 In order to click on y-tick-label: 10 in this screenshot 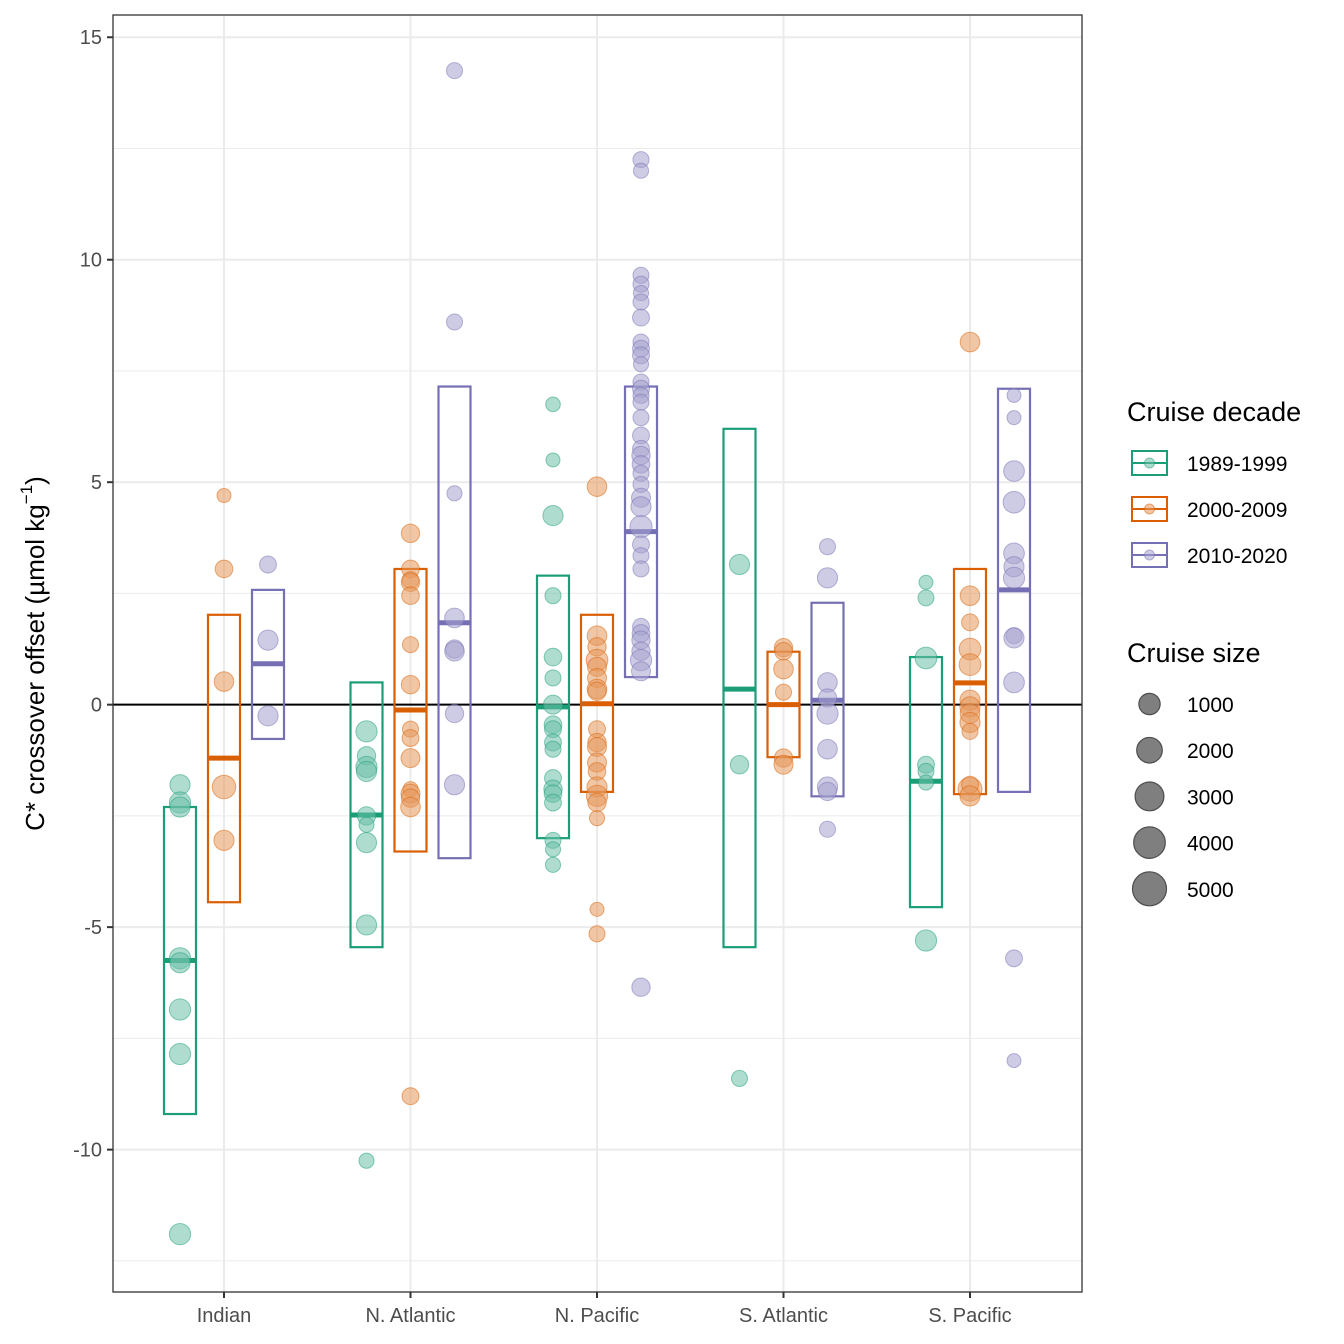, I will do `click(91, 261)`.